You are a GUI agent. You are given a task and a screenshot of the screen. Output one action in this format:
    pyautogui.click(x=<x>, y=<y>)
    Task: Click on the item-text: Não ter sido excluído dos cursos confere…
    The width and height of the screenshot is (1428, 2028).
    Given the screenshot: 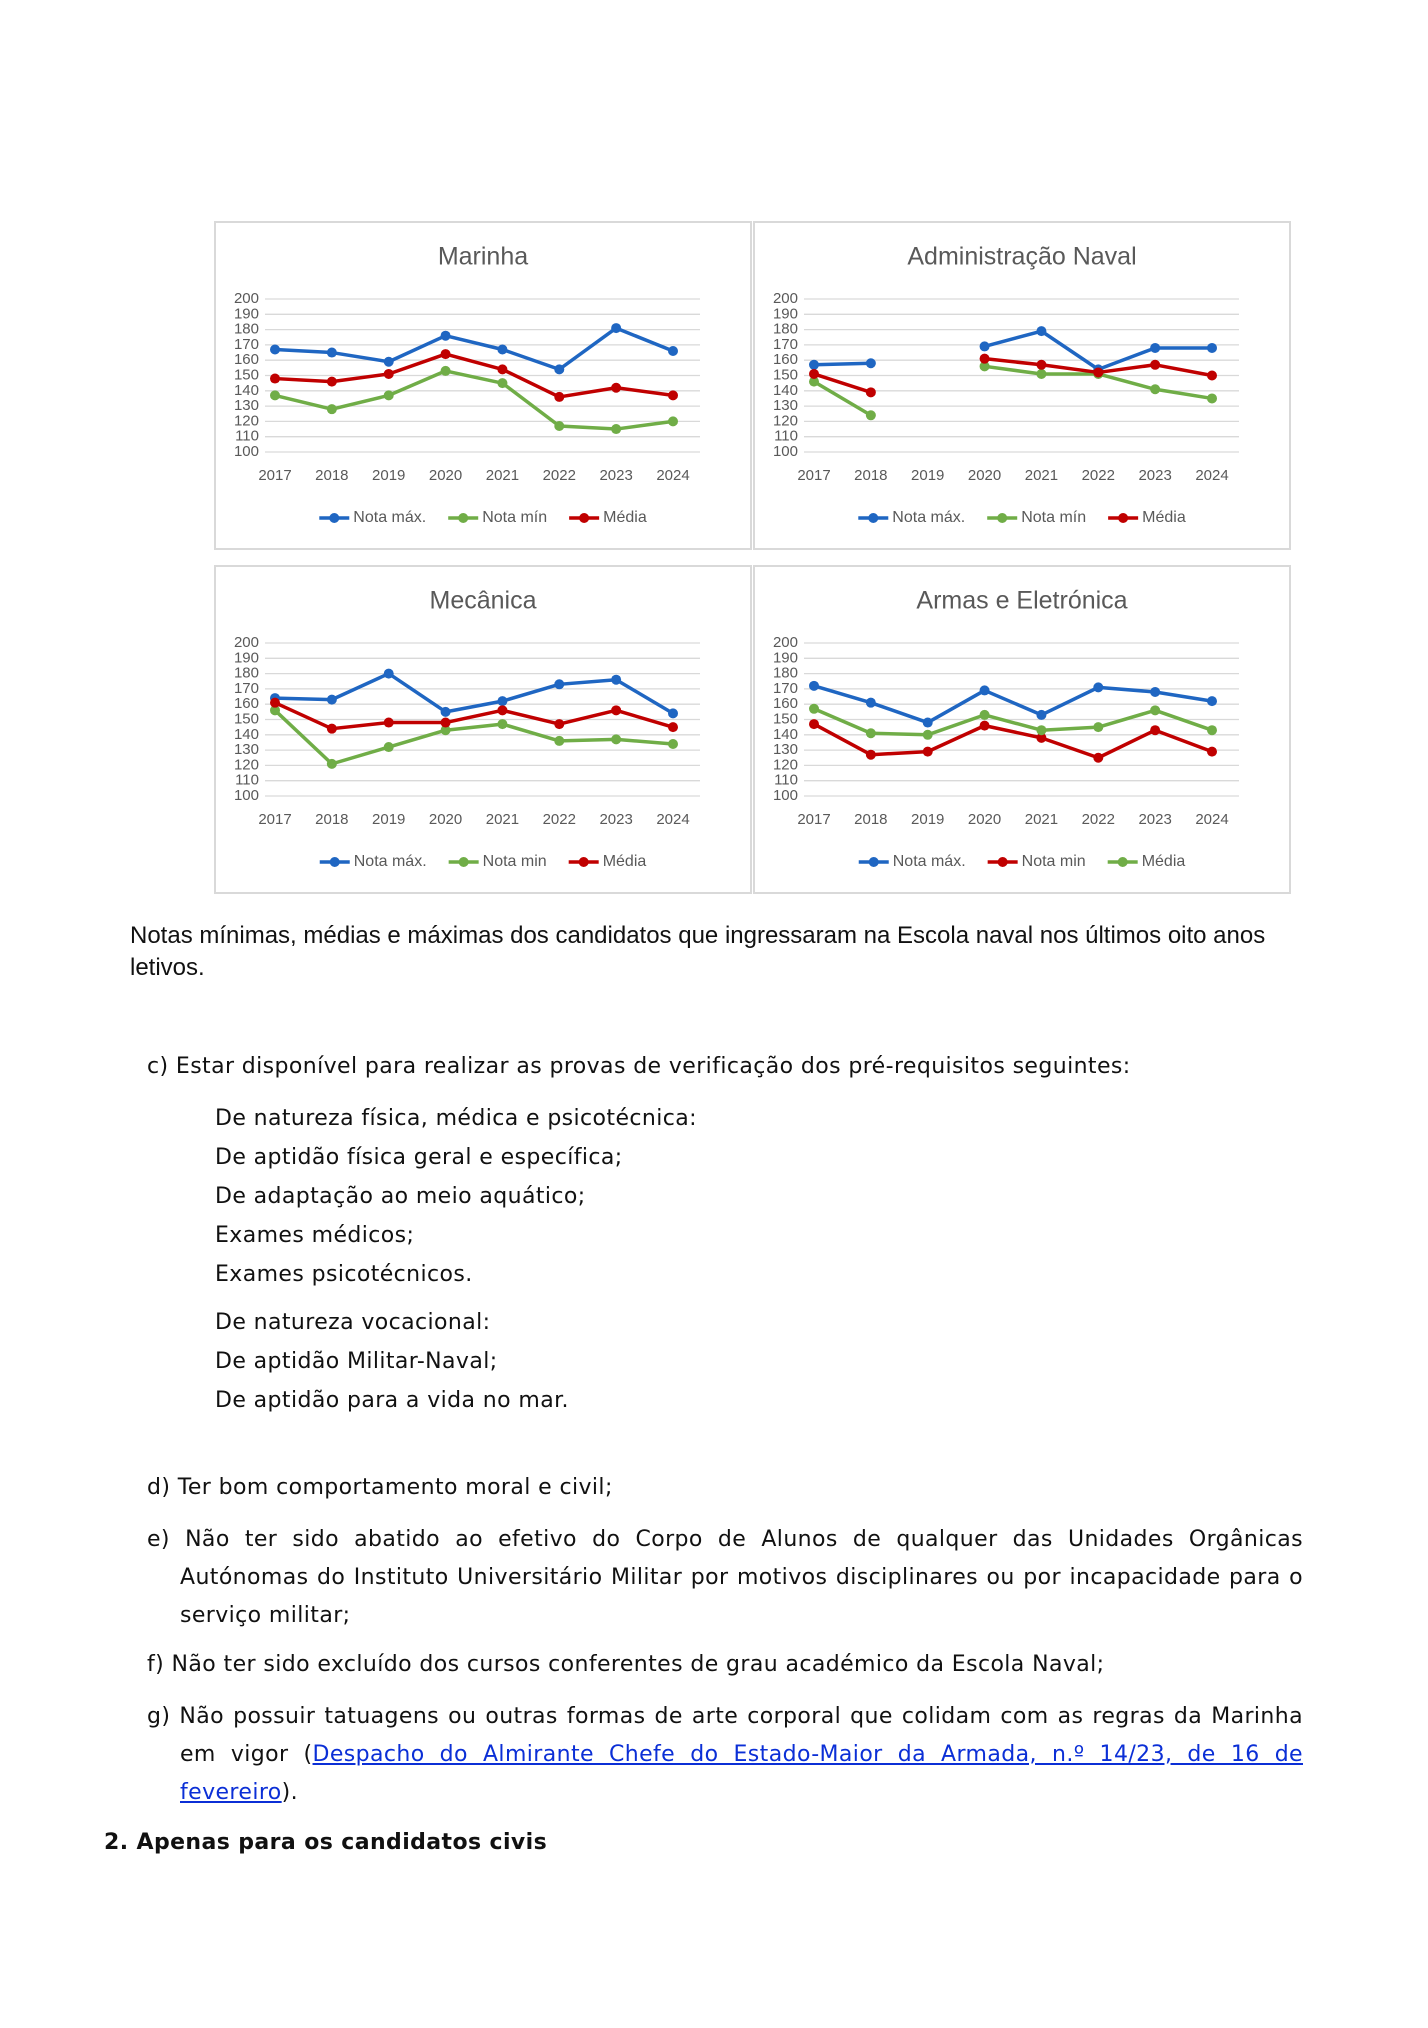 What is the action you would take?
    pyautogui.click(x=638, y=1664)
    